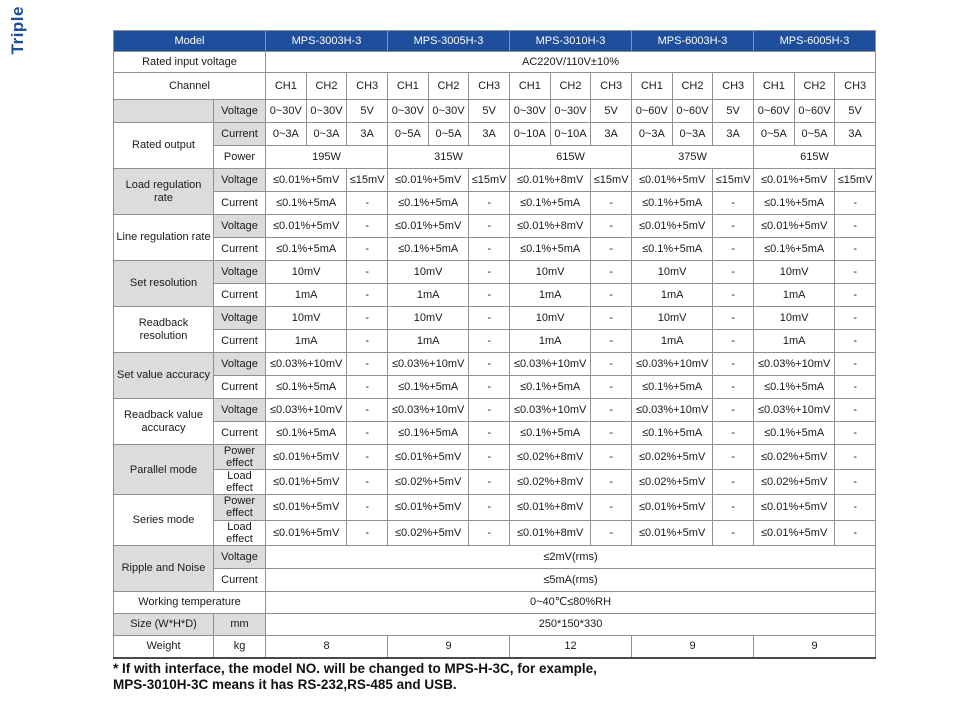 The height and width of the screenshot is (708, 960). What do you see at coordinates (163, 421) in the screenshot?
I see `row-label: Readback value accuracy` at bounding box center [163, 421].